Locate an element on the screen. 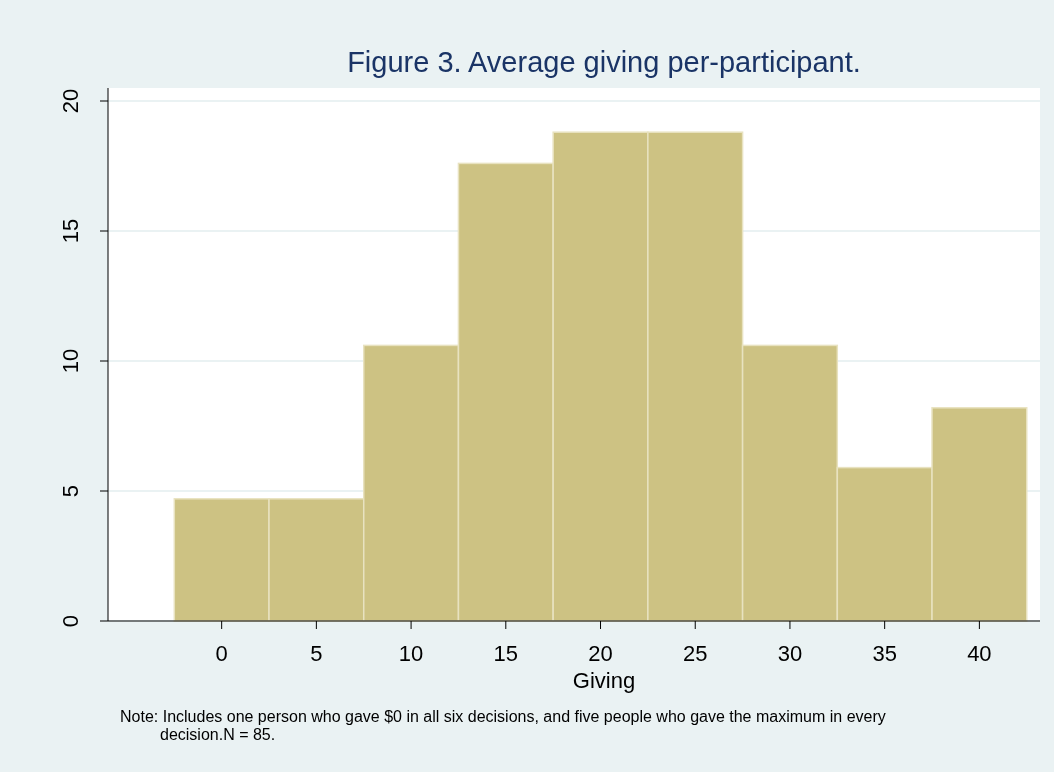 This screenshot has height=772, width=1054. x-tick-label: 25 is located at coordinates (695, 653).